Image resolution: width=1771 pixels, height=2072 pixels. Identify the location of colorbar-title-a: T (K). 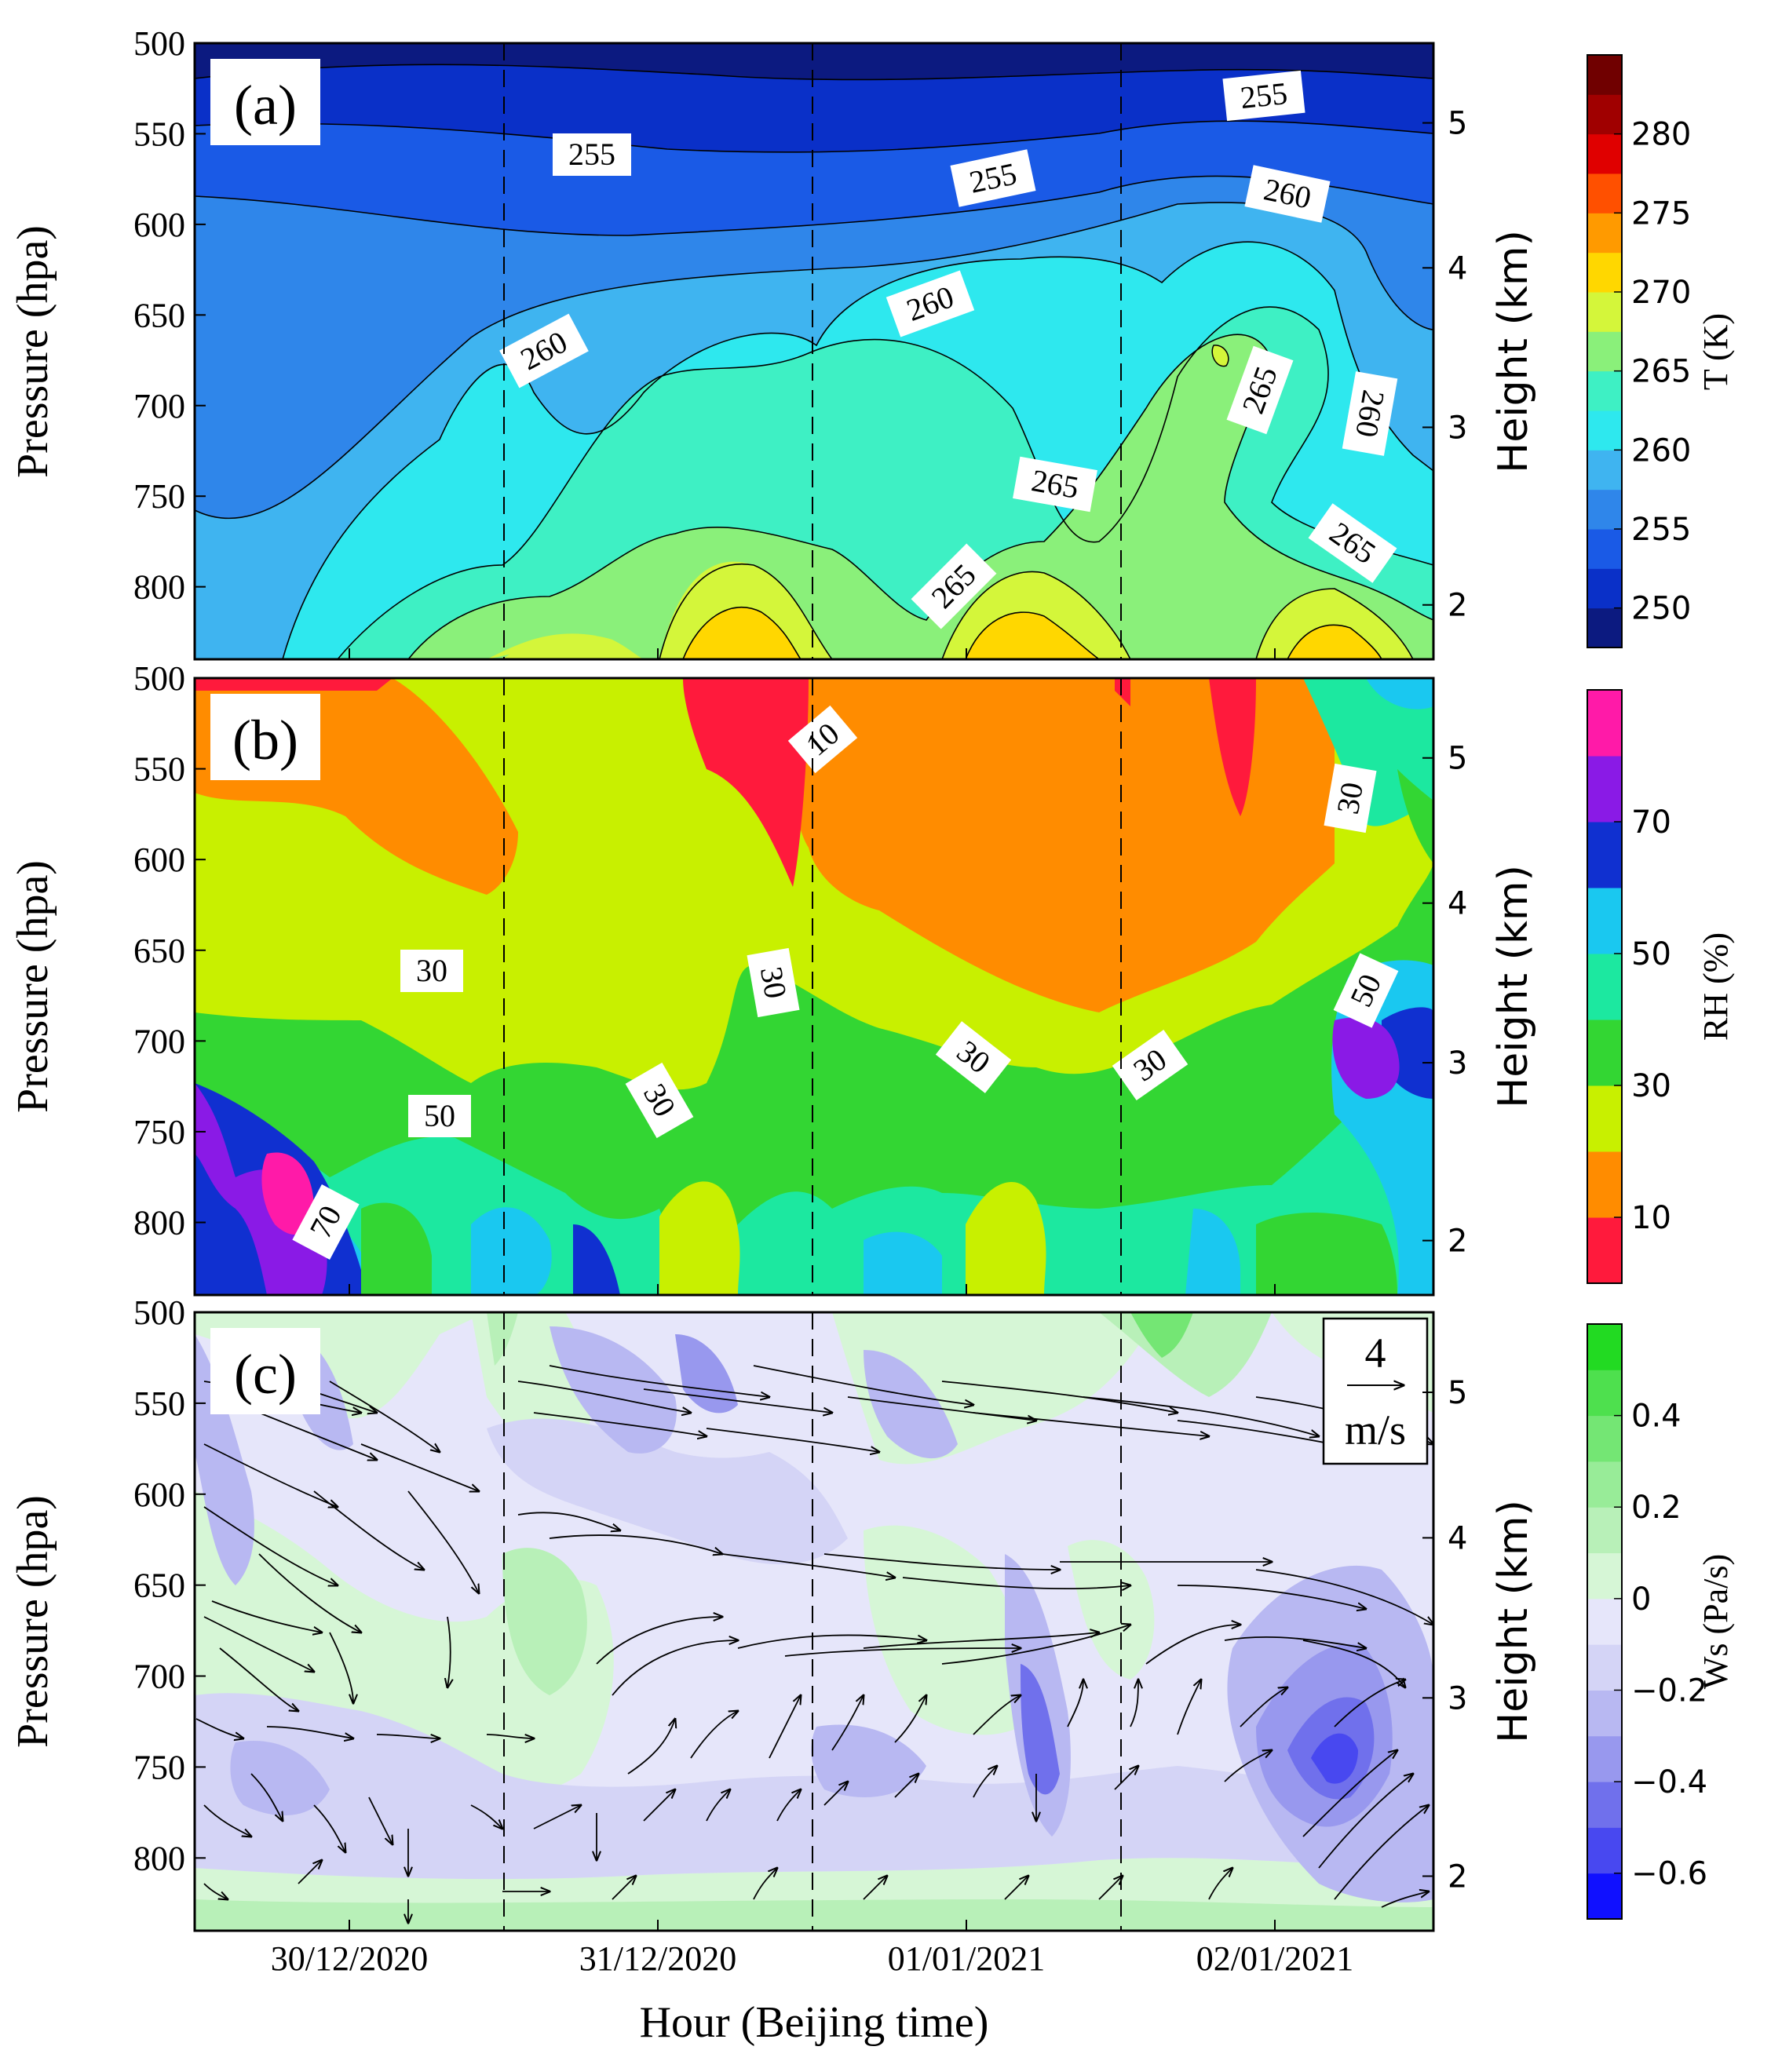
(1715, 351).